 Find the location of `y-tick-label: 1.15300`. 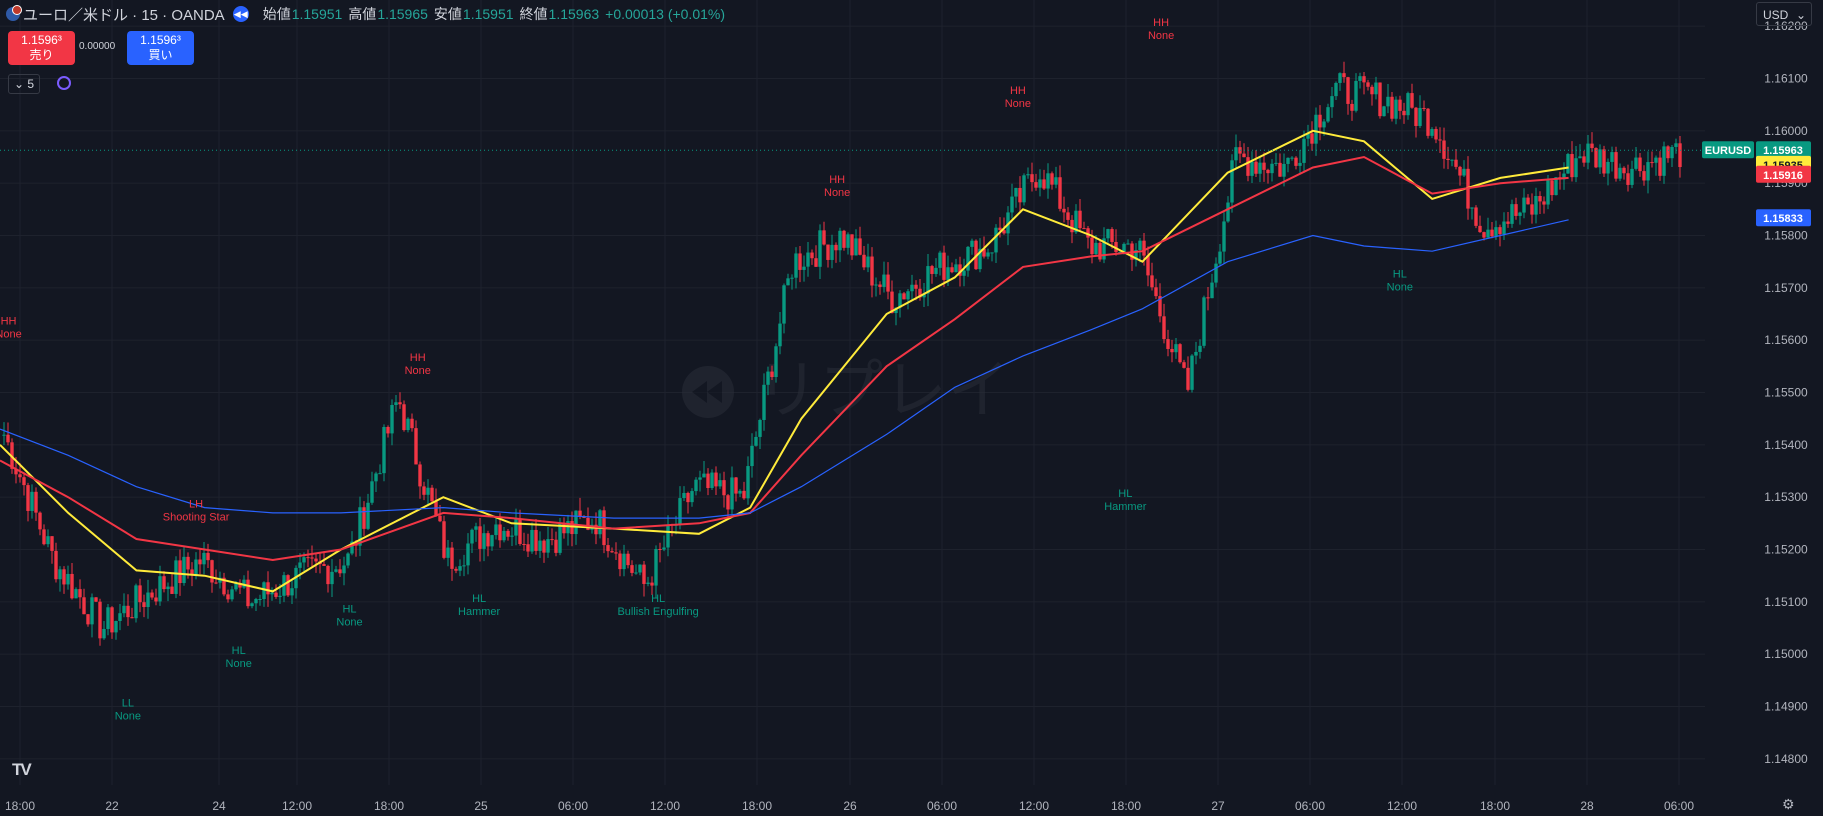

y-tick-label: 1.15300 is located at coordinates (1786, 497).